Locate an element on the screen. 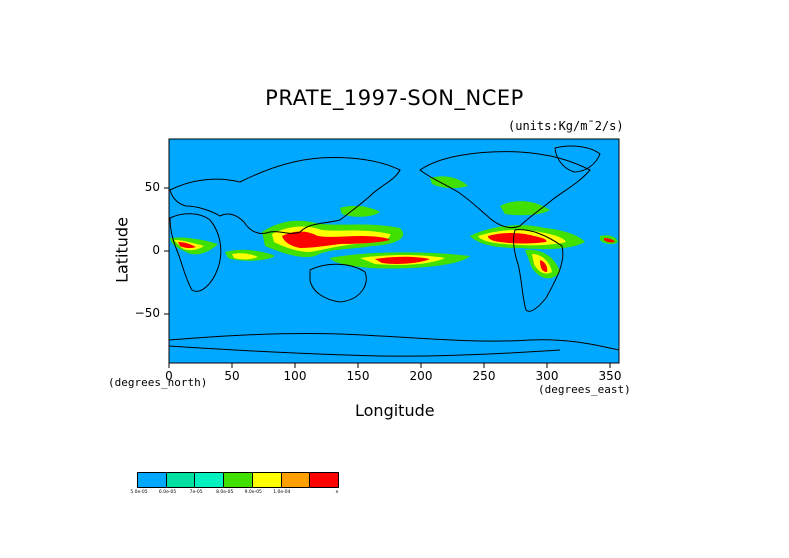  x-tick-50: 50 is located at coordinates (232, 376).